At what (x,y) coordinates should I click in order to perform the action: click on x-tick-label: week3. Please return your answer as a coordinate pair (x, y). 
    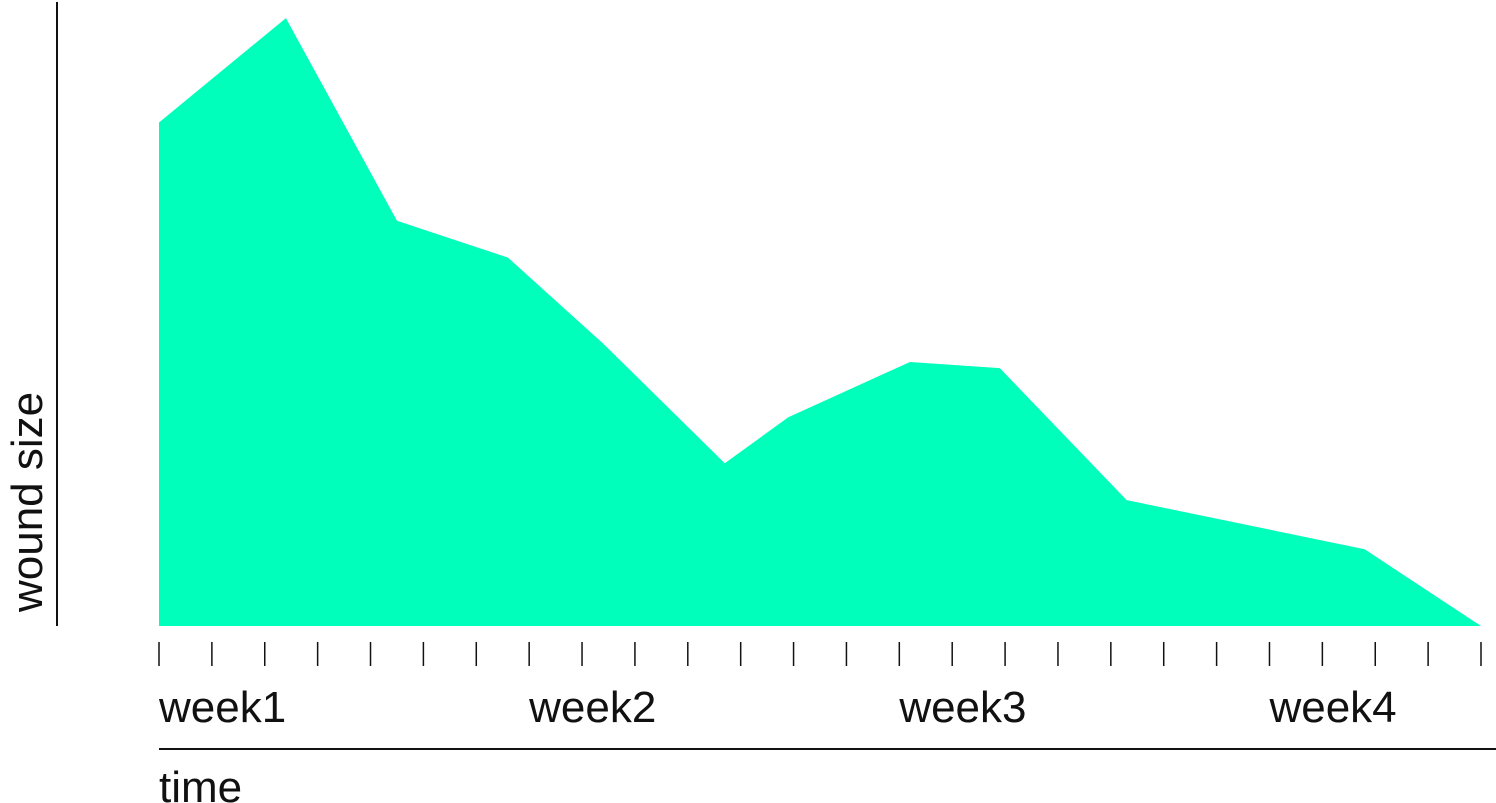
    Looking at the image, I should click on (962, 707).